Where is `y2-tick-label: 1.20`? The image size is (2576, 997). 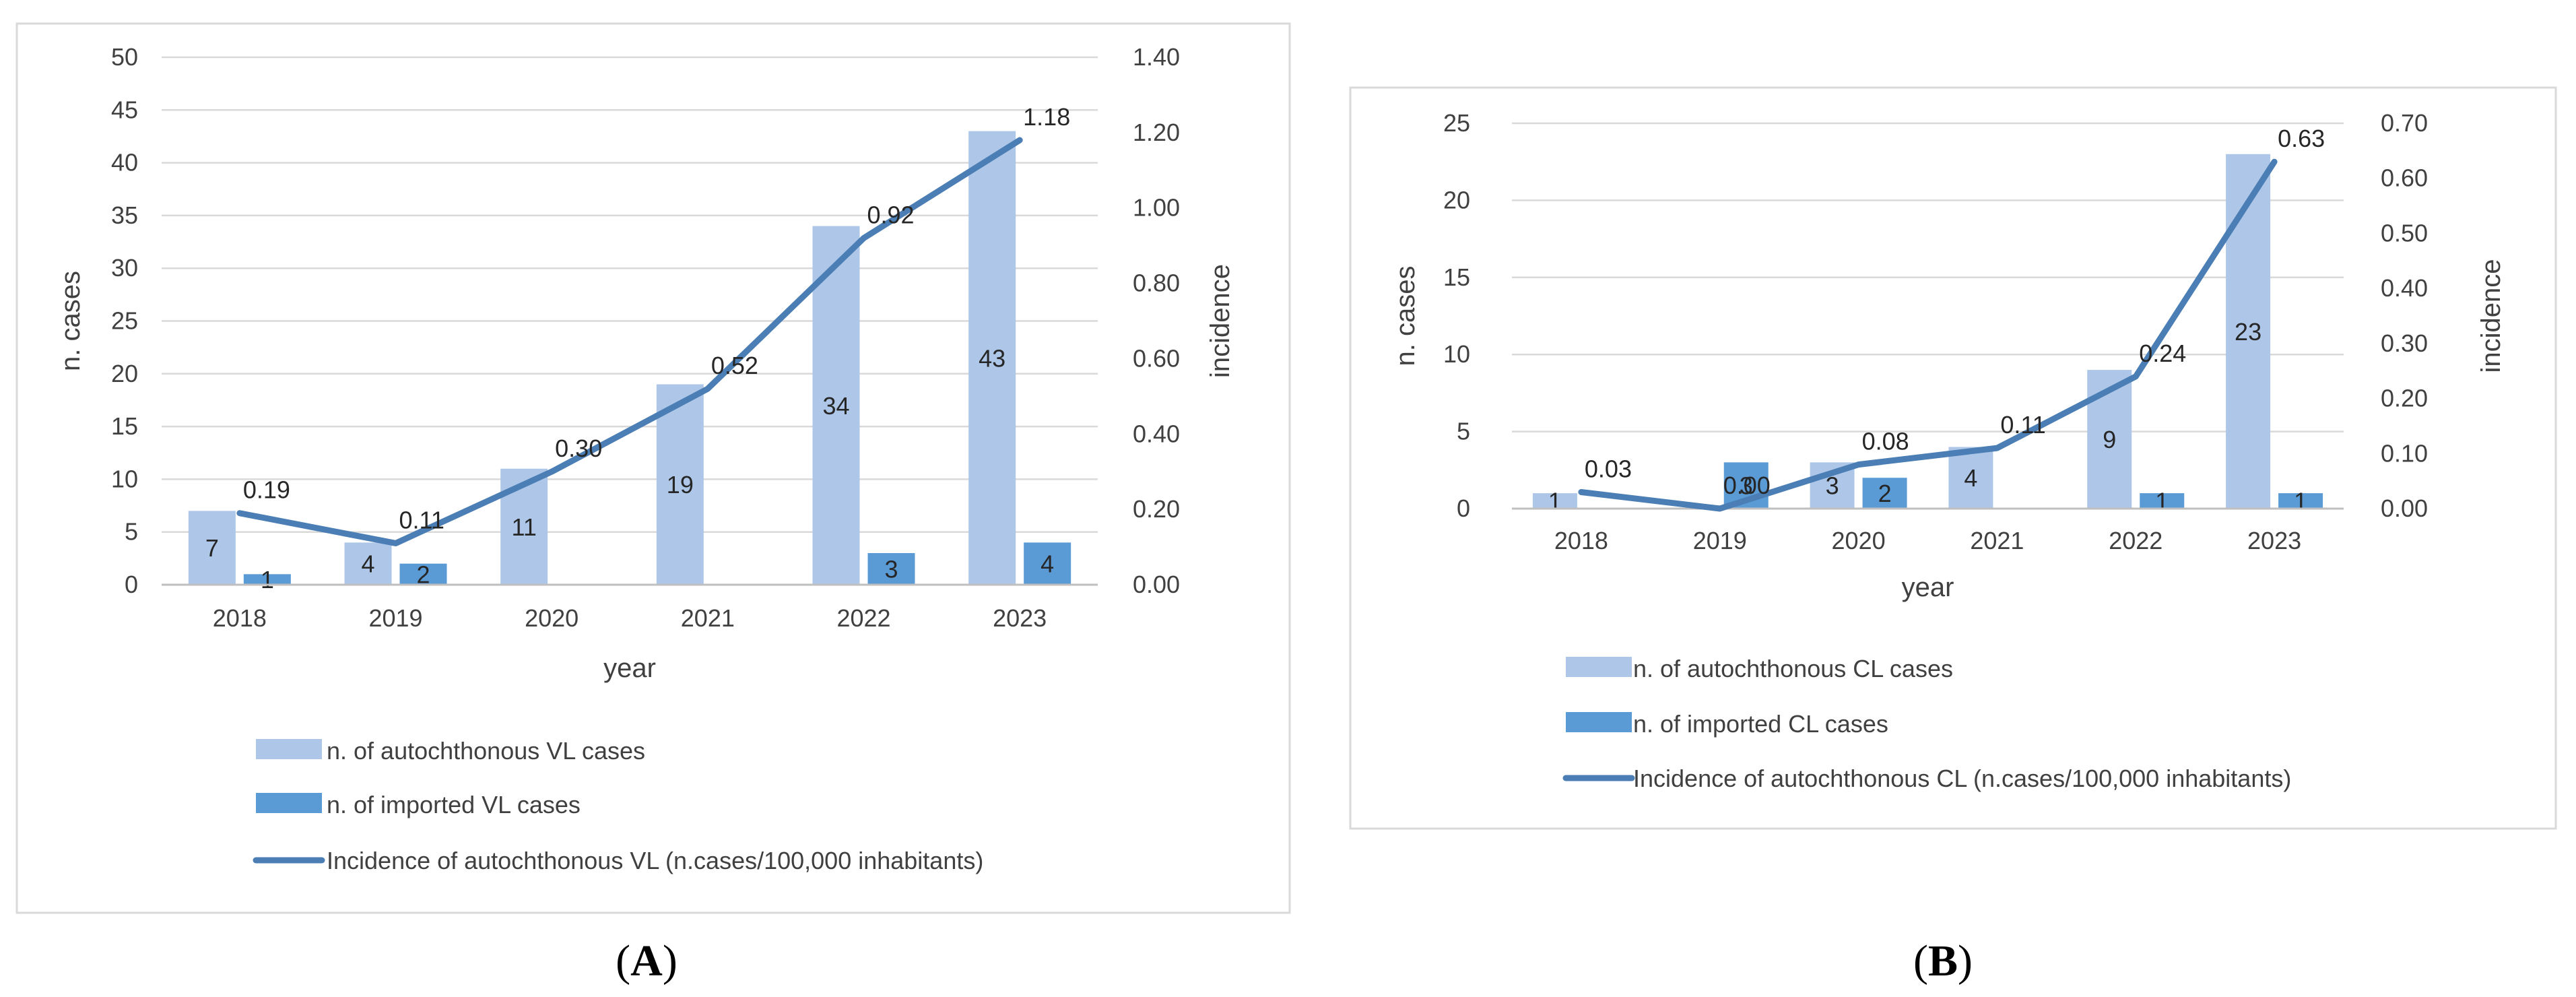
y2-tick-label: 1.20 is located at coordinates (1156, 132).